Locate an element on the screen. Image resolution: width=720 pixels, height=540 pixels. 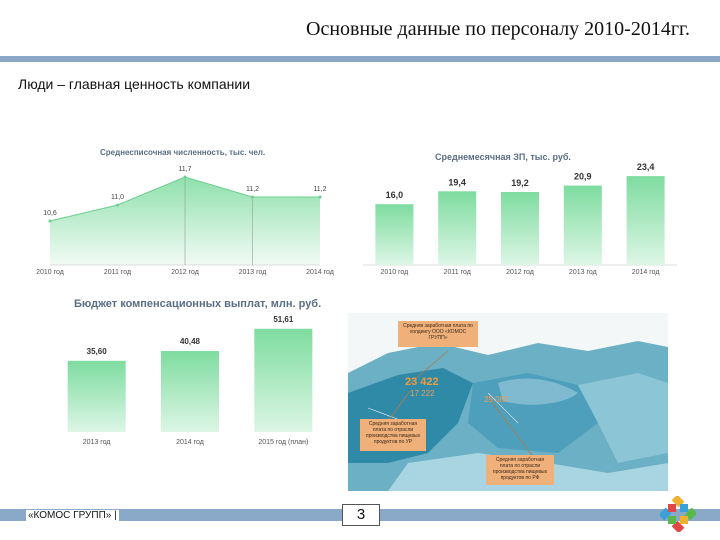
region-salary-value: 17 222 is located at coordinates (422, 393).